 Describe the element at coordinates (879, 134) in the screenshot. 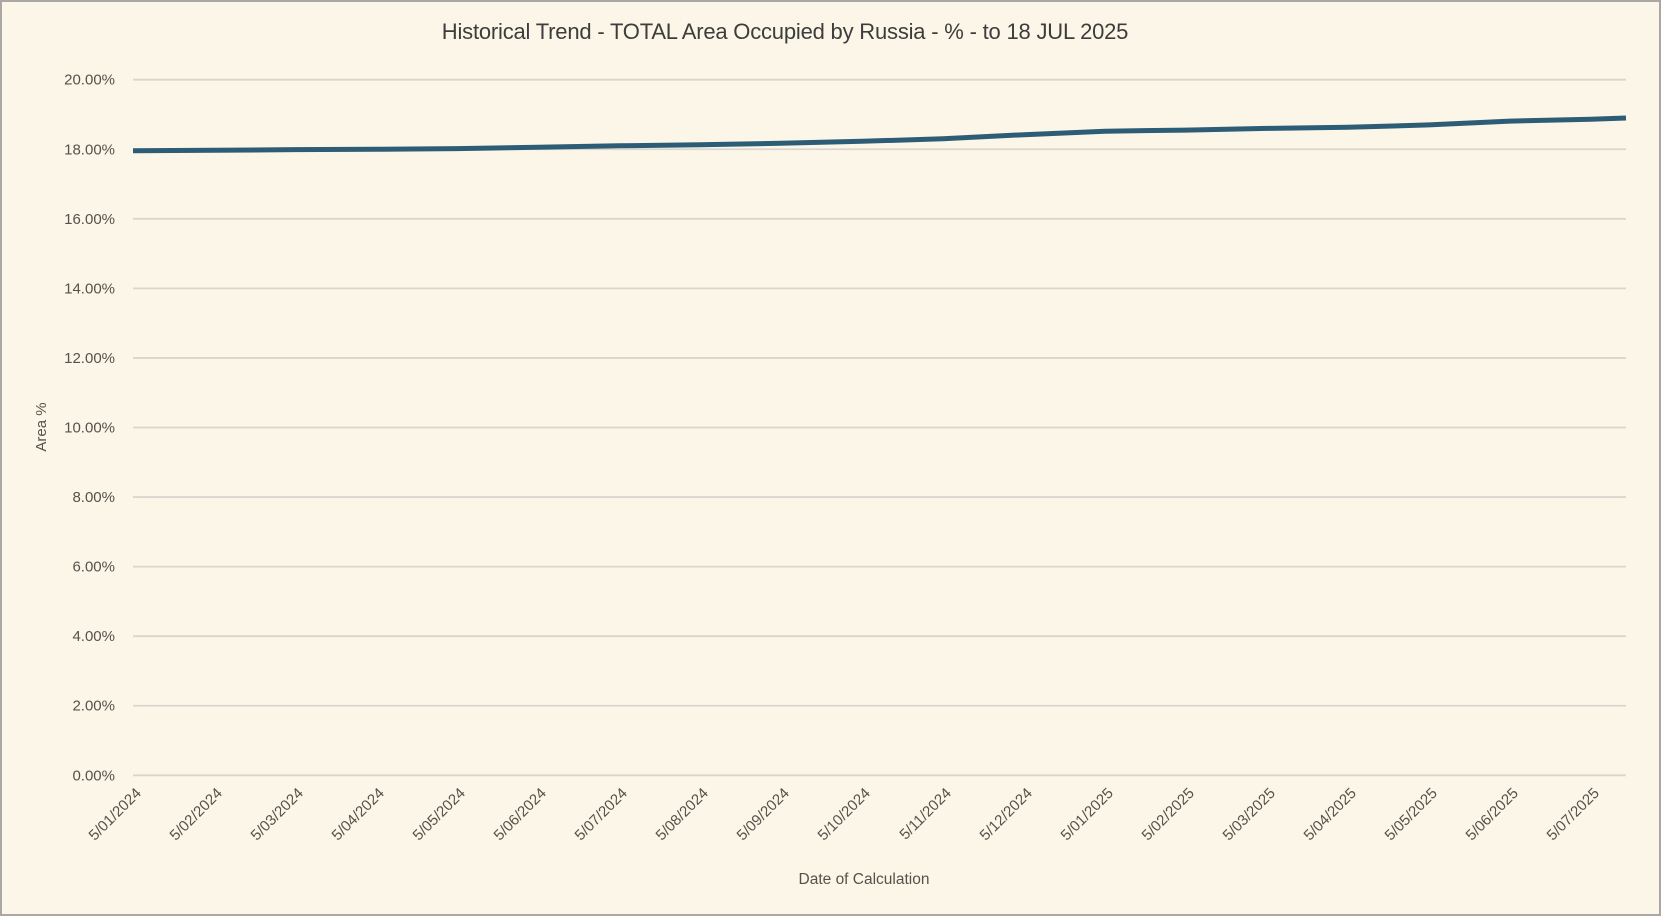

I see `series-line-total-area-occupied` at that location.